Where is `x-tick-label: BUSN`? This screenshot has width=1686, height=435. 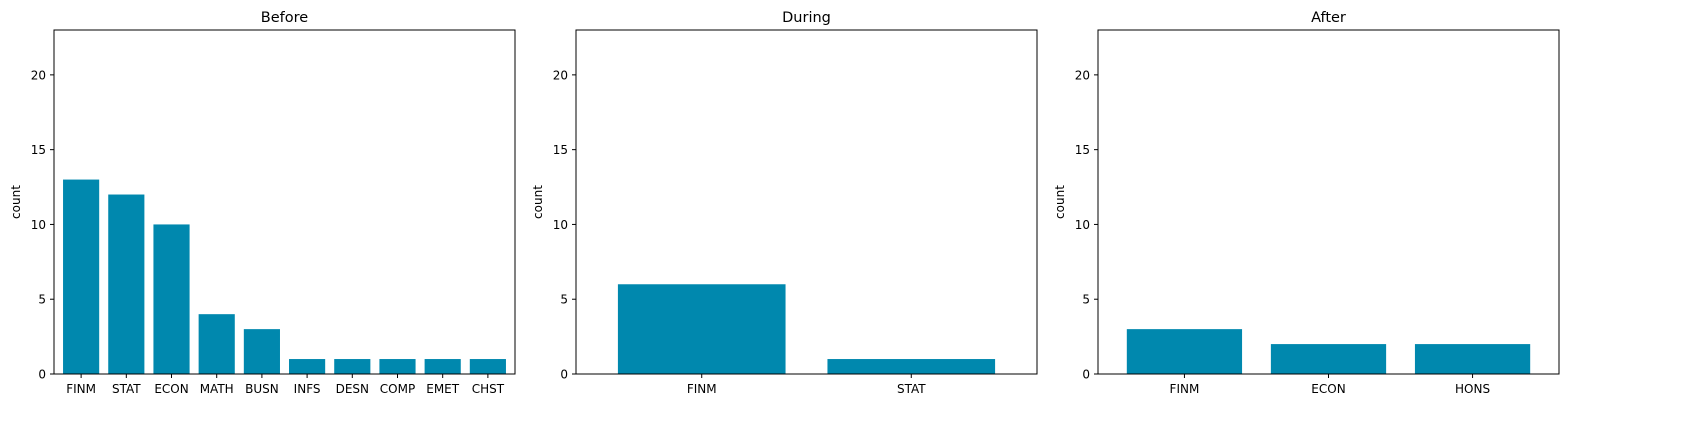 x-tick-label: BUSN is located at coordinates (262, 389).